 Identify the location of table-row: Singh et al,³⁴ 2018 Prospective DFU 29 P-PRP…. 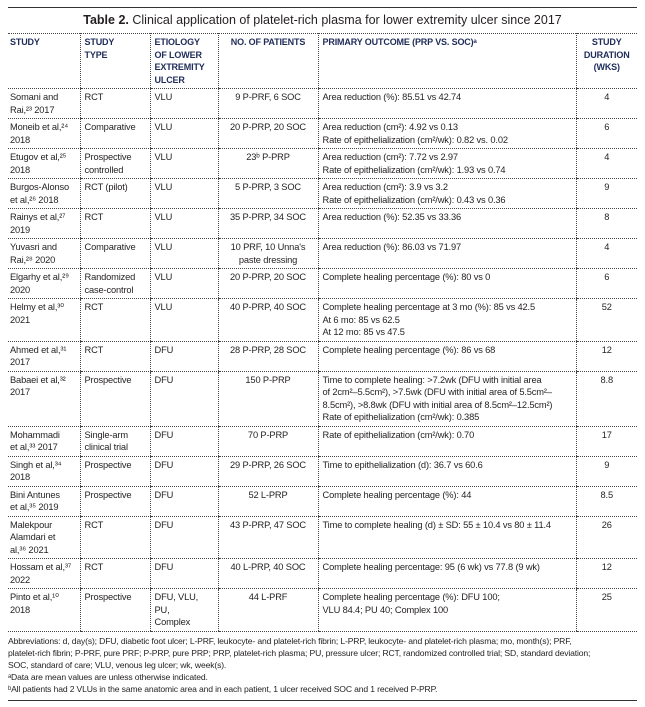
(322, 471).